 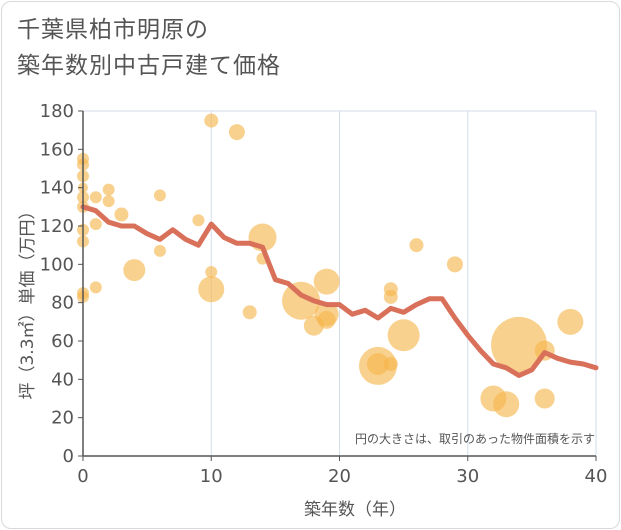 What do you see at coordinates (68, 456) in the screenshot?
I see `y-tick-label: 0` at bounding box center [68, 456].